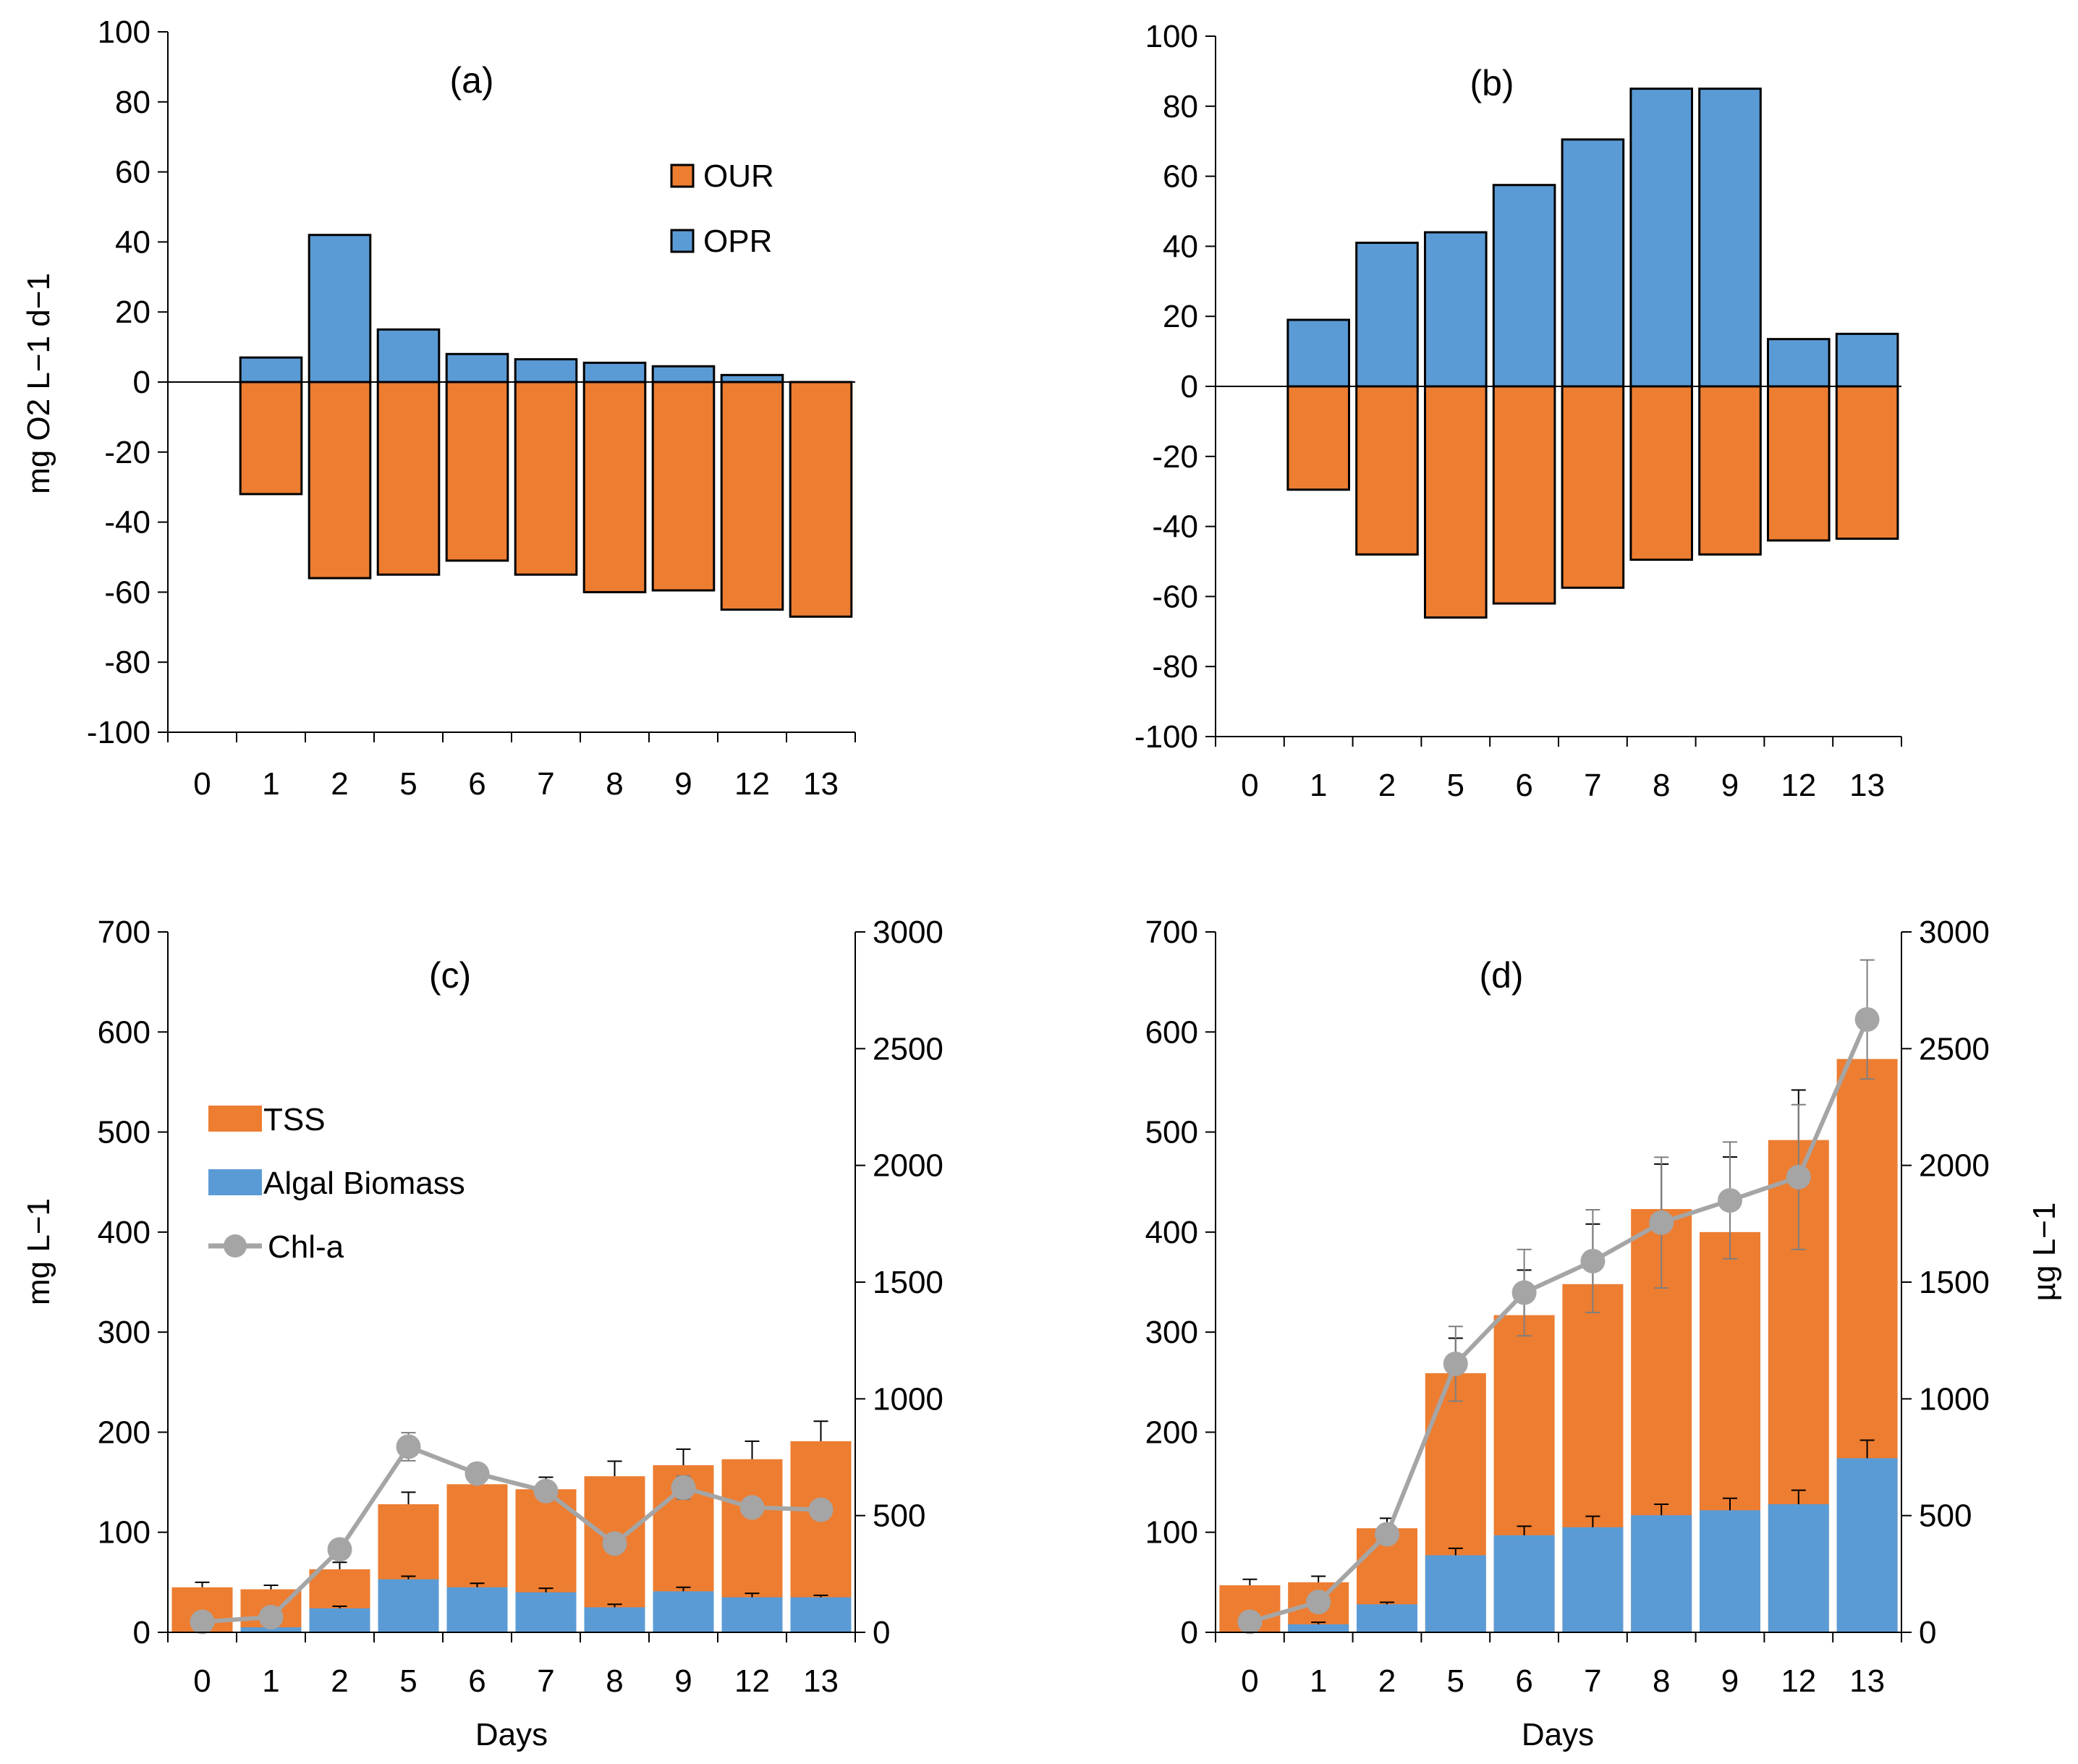  I want to click on y-tick-label: 0, so click(1189, 386).